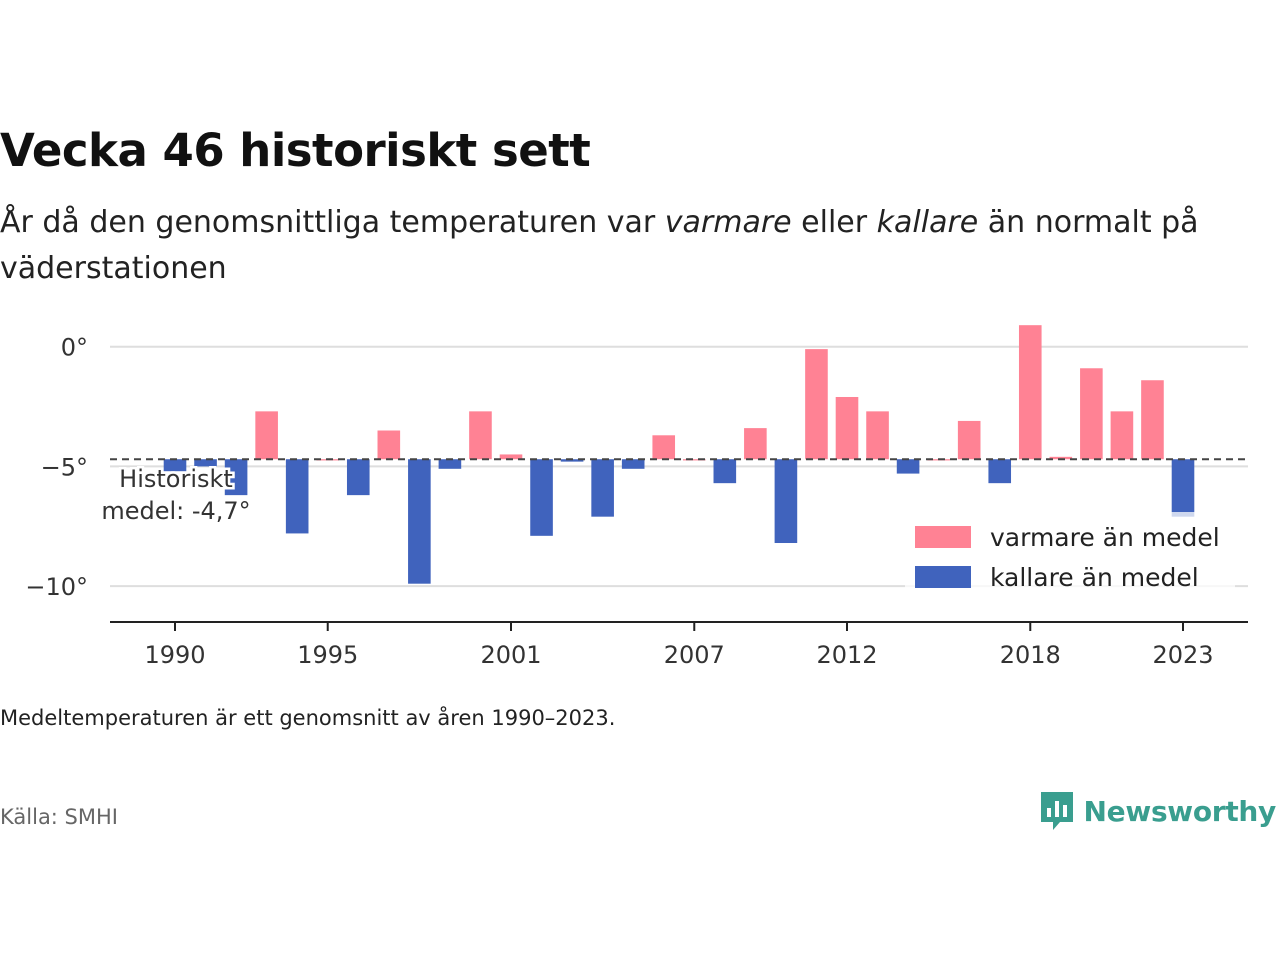  What do you see at coordinates (480, 435) in the screenshot?
I see `bar-2000` at bounding box center [480, 435].